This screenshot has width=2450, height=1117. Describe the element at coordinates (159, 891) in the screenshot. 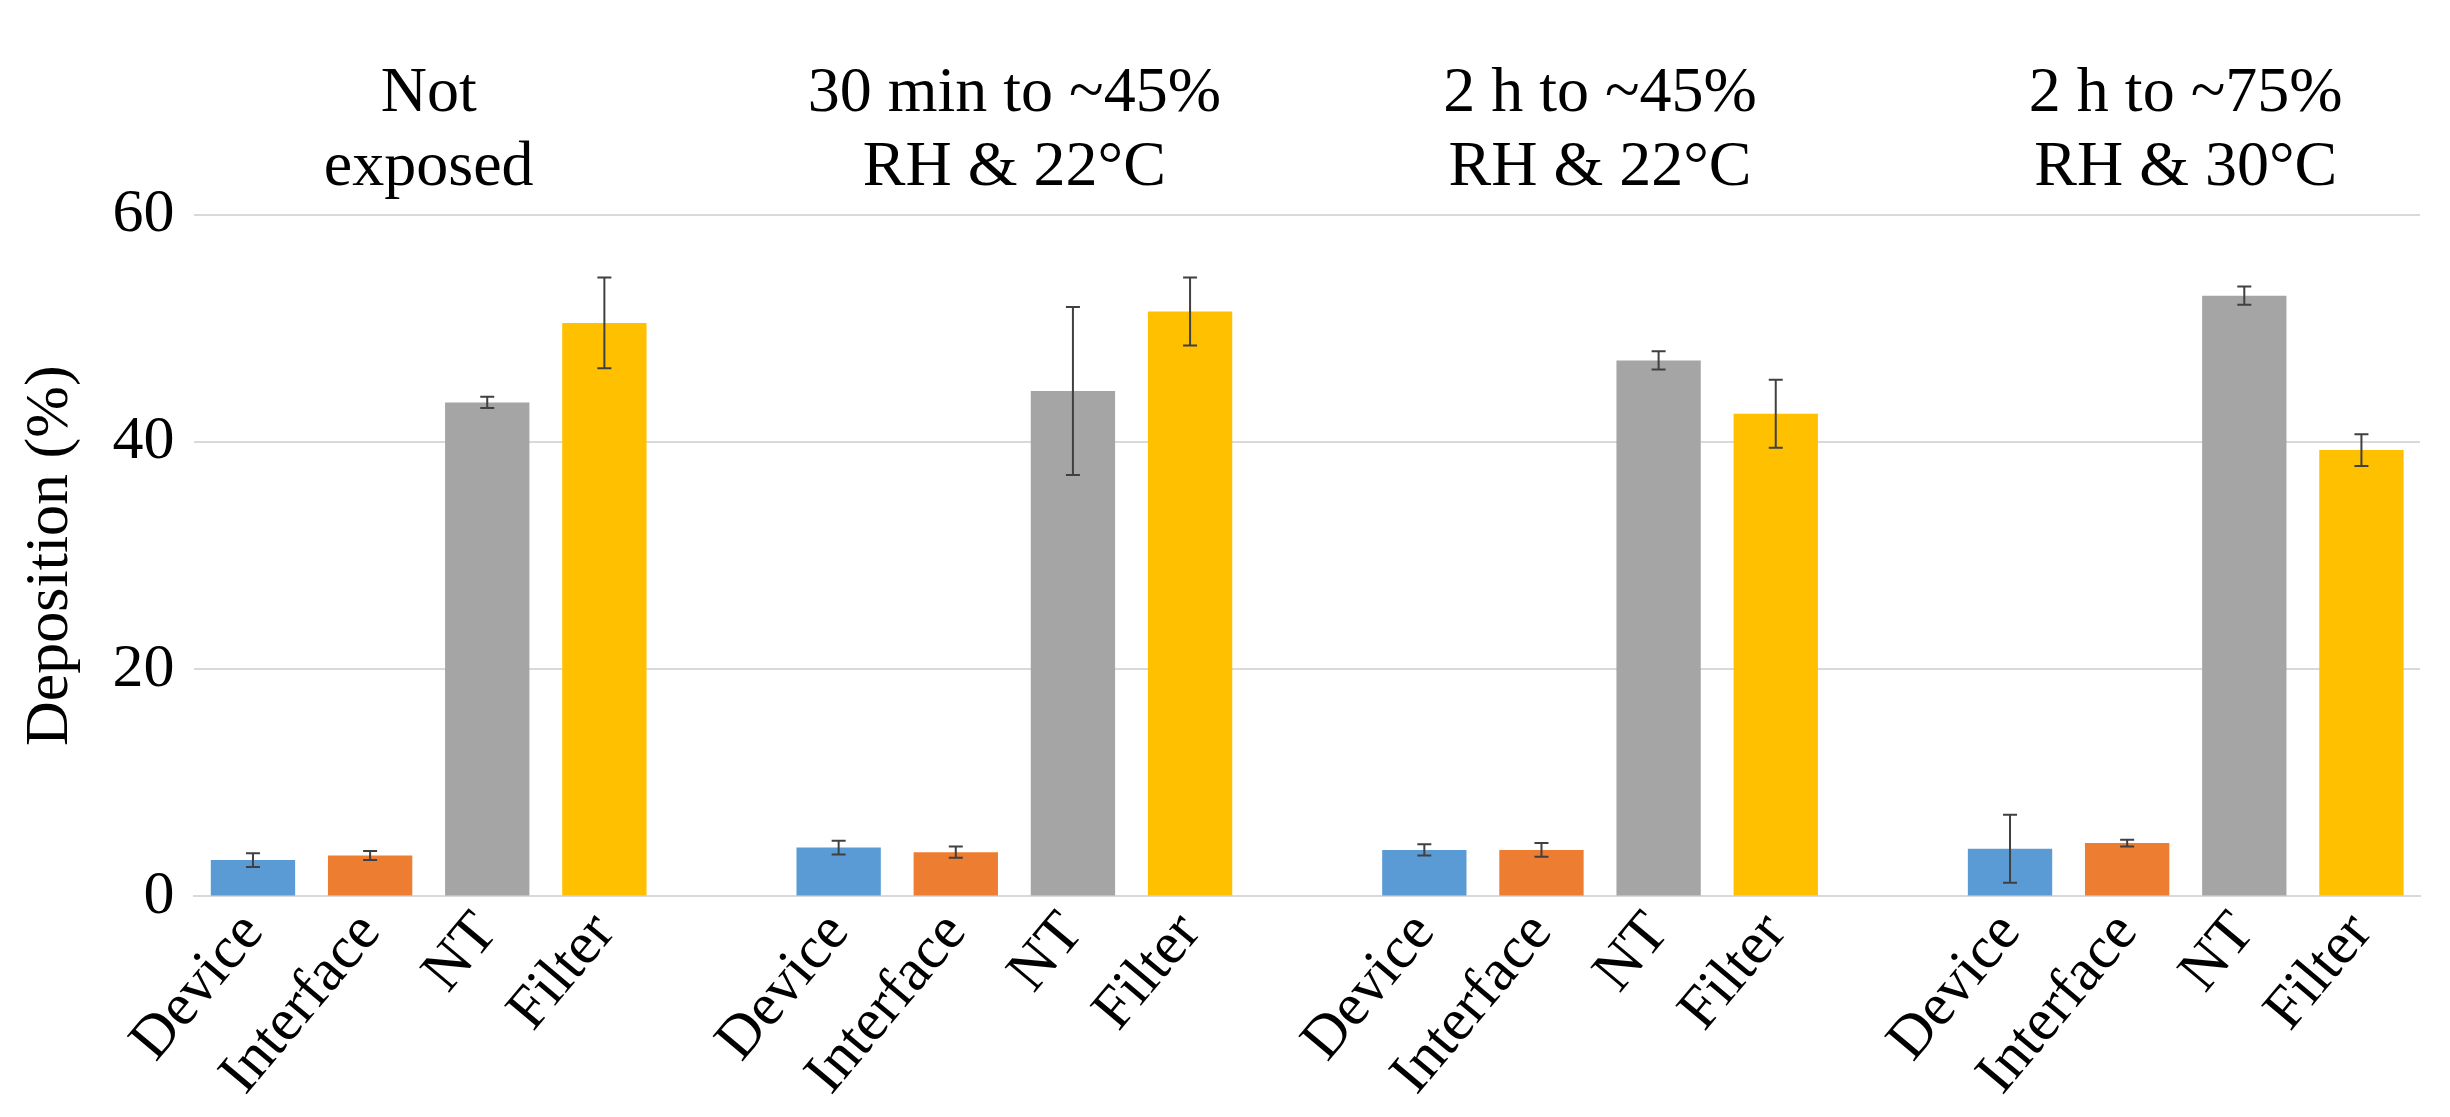

I see `y-tick-label: 0` at that location.